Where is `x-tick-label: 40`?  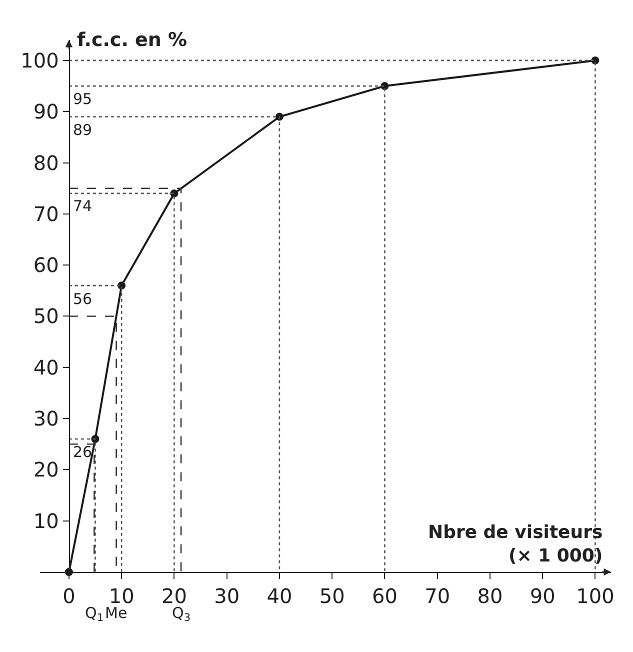
x-tick-label: 40 is located at coordinates (279, 596).